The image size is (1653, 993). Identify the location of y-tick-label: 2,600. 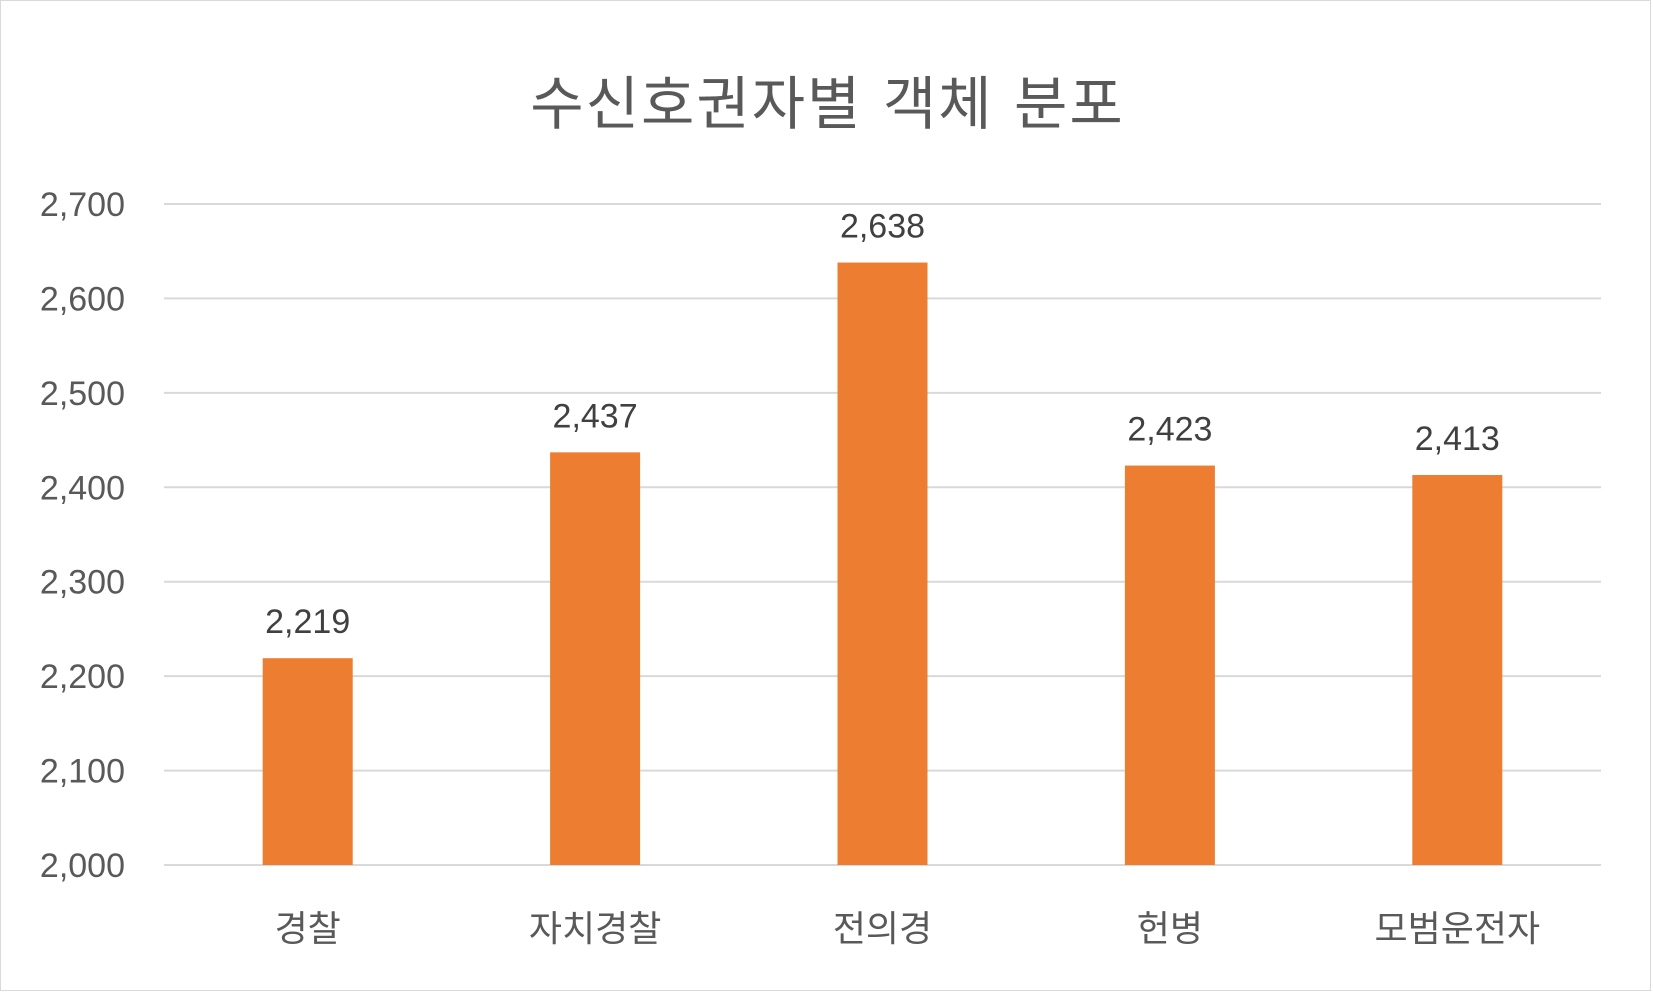
(82, 299).